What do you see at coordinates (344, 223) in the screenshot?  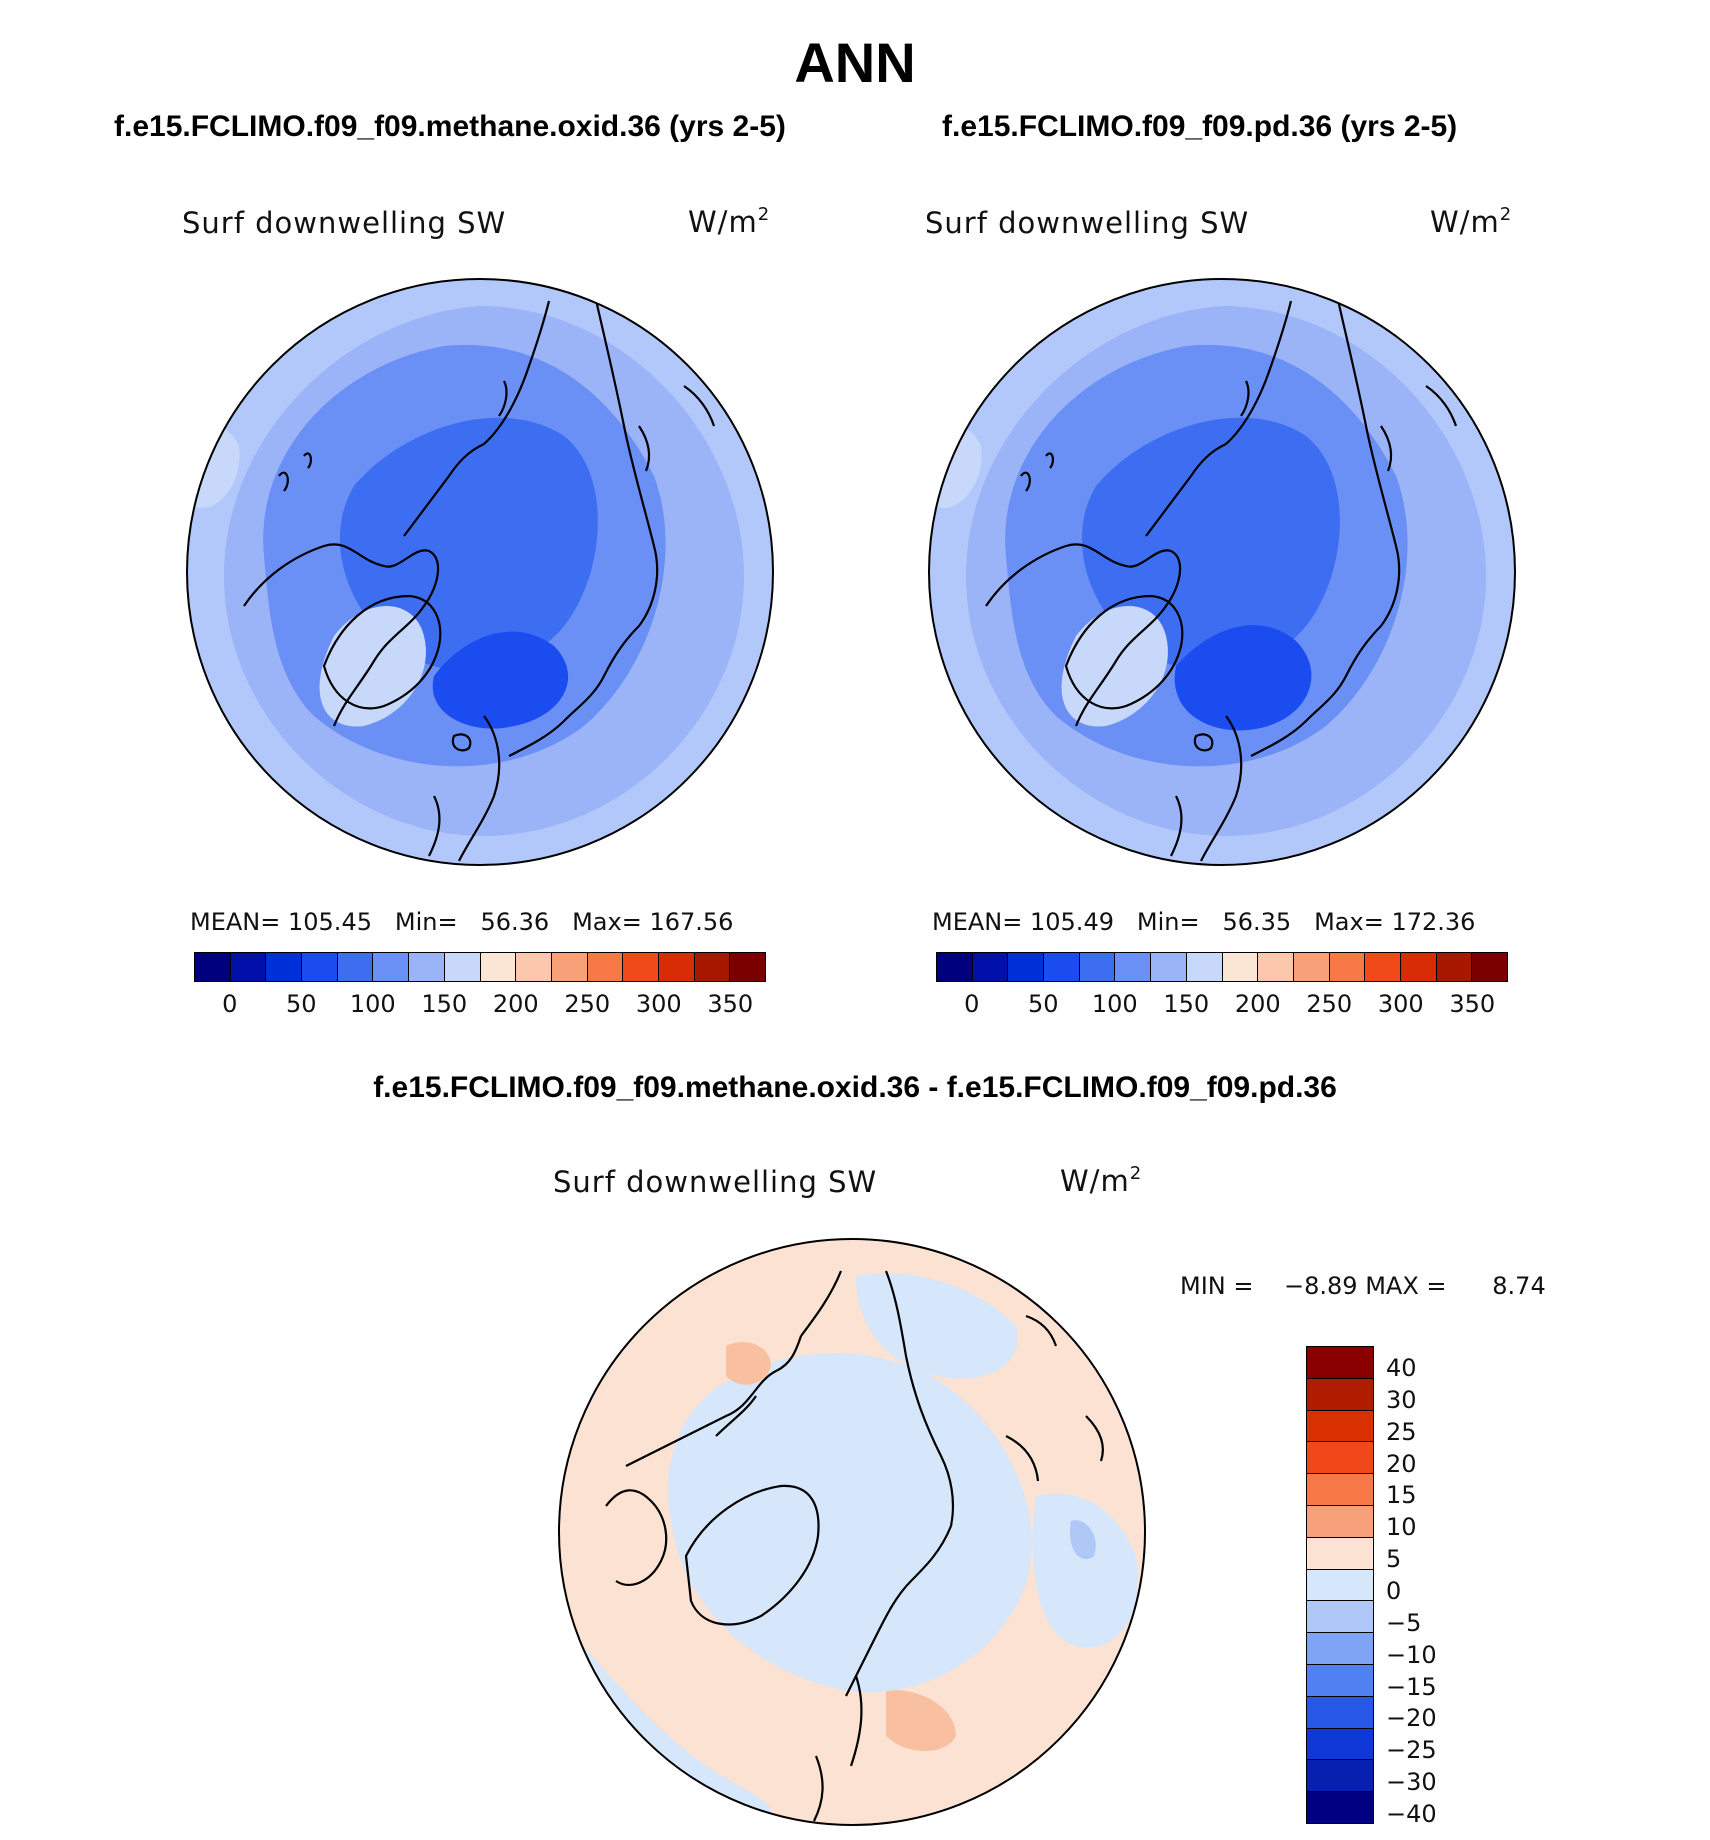 I see `panel-1-variable-label: Surf downwelling SW` at bounding box center [344, 223].